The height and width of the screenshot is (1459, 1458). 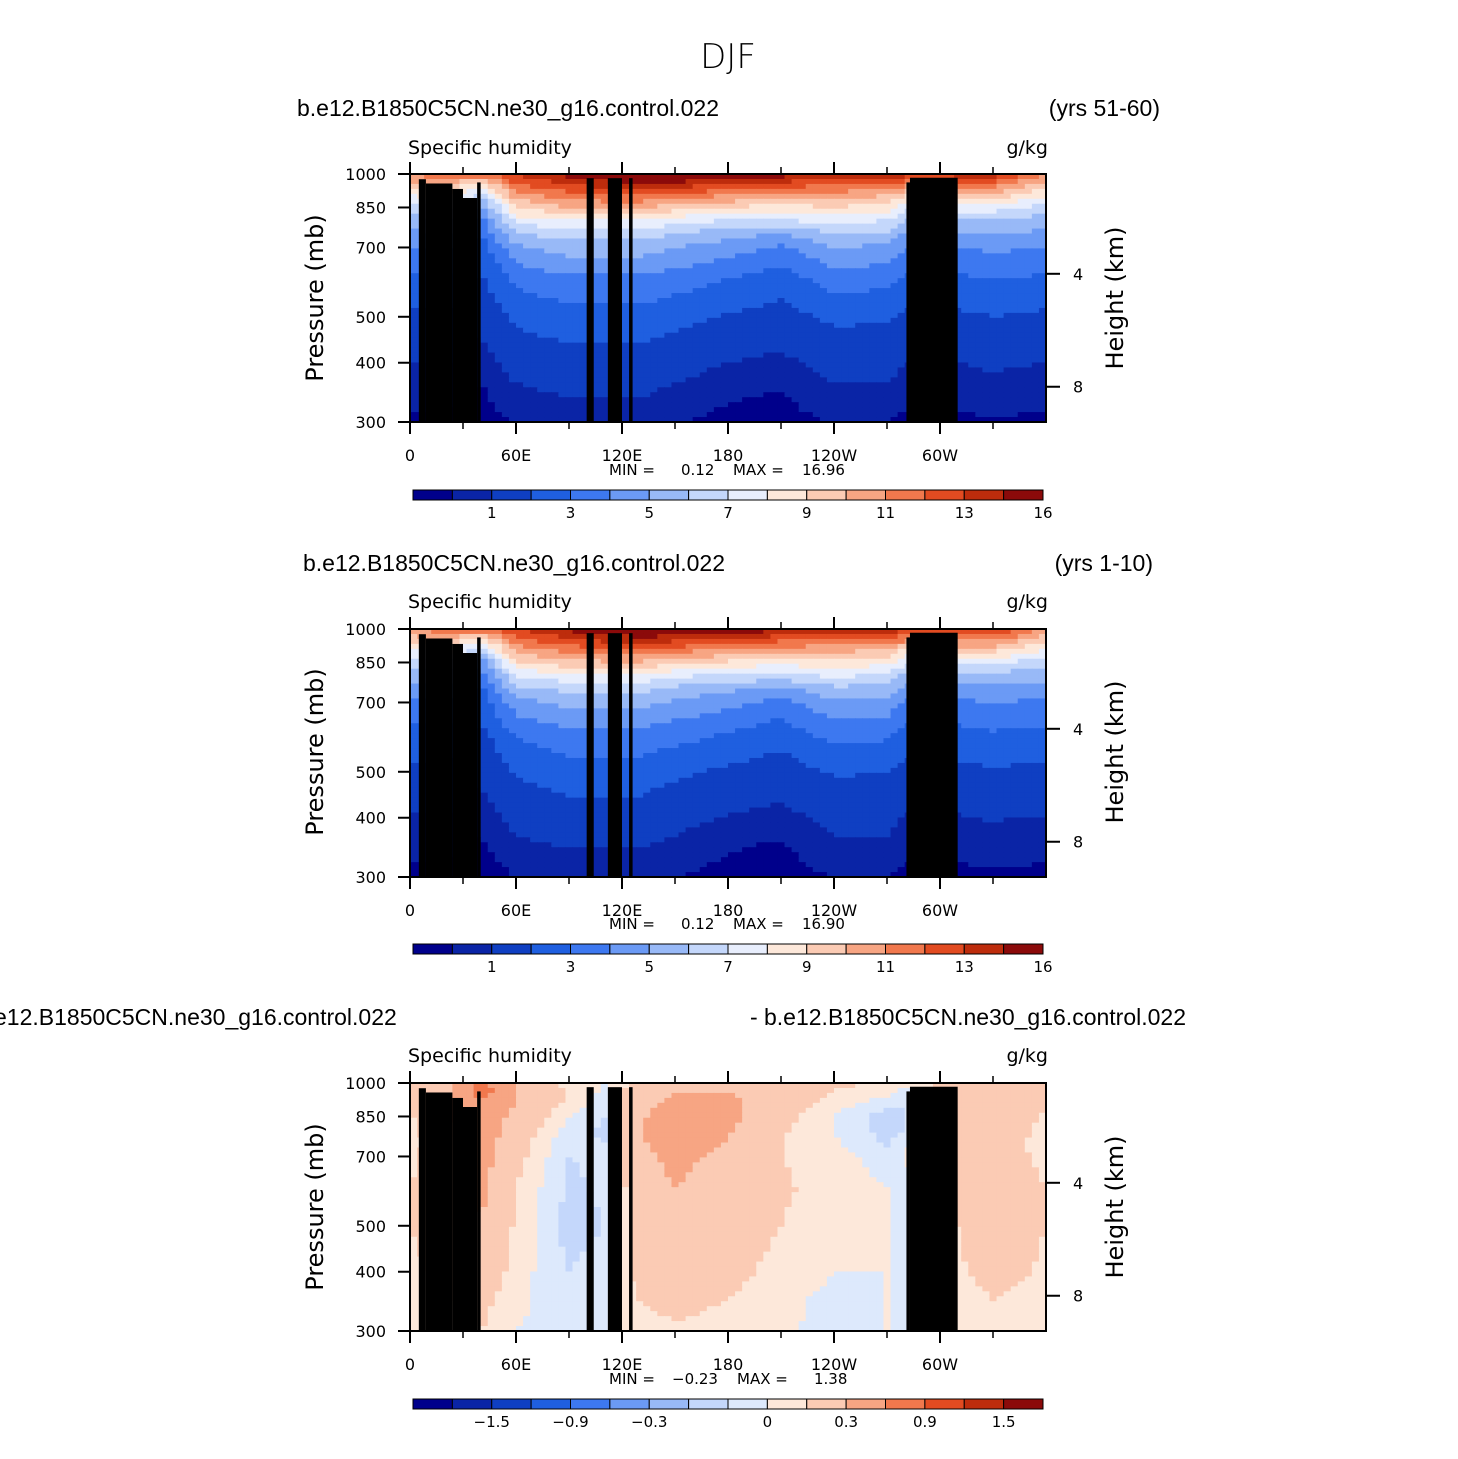 I want to click on x-tick-label: 60W, so click(x=940, y=455).